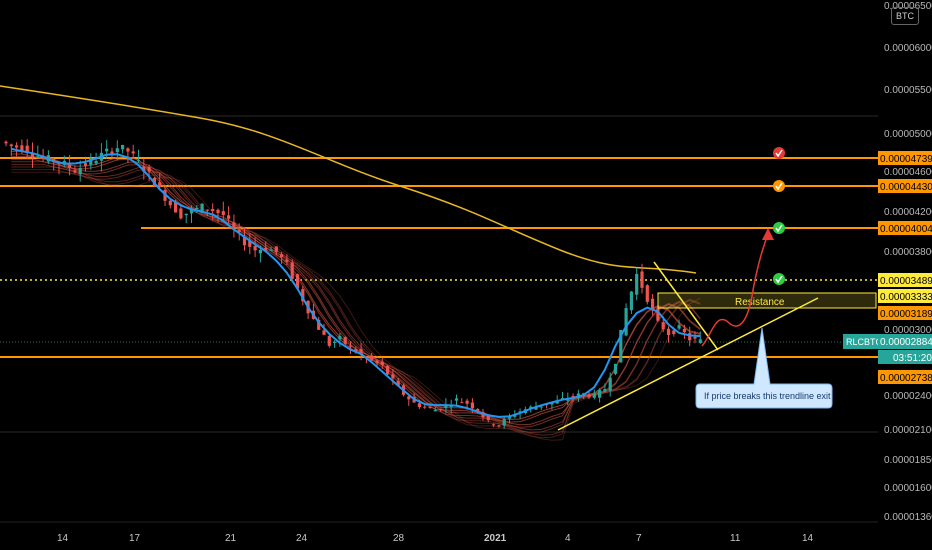  Describe the element at coordinates (768, 234) in the screenshot. I see `projection-arrowhead` at that location.